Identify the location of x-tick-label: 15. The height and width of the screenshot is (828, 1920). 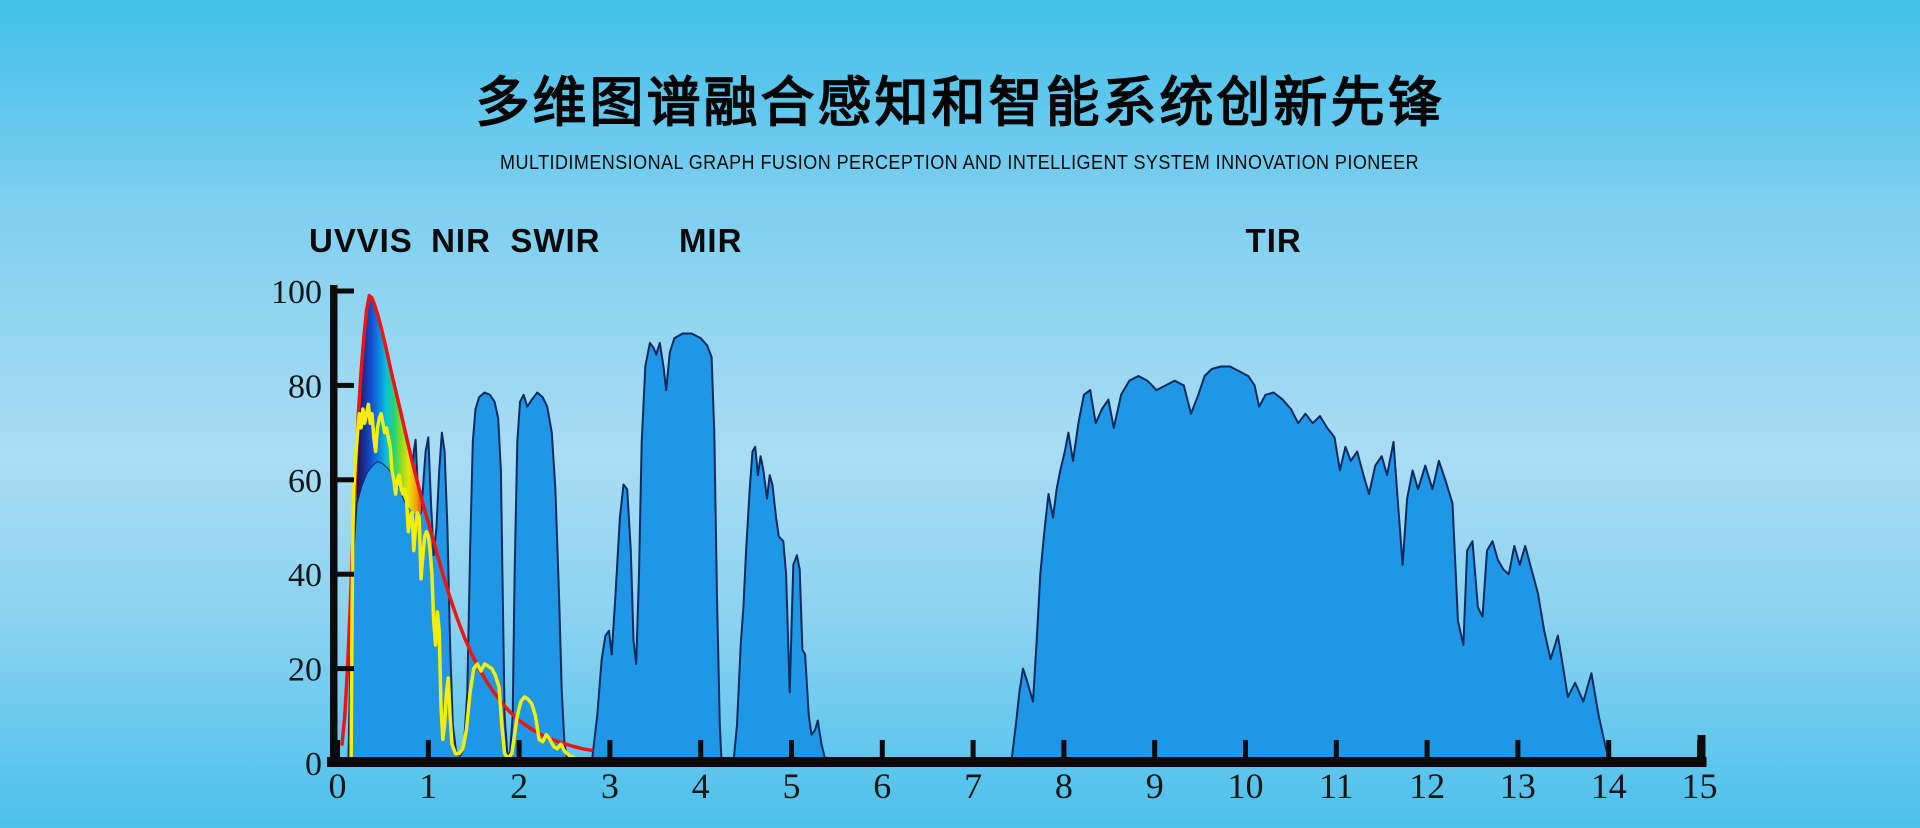
(1700, 786).